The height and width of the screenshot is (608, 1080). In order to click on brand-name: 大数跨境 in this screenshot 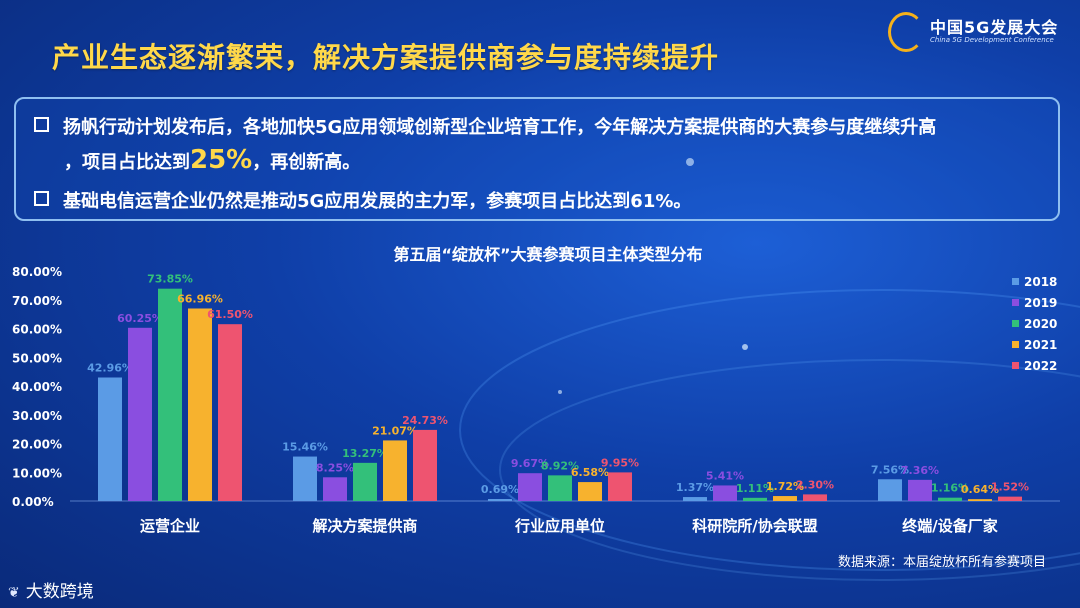, I will do `click(59, 592)`.